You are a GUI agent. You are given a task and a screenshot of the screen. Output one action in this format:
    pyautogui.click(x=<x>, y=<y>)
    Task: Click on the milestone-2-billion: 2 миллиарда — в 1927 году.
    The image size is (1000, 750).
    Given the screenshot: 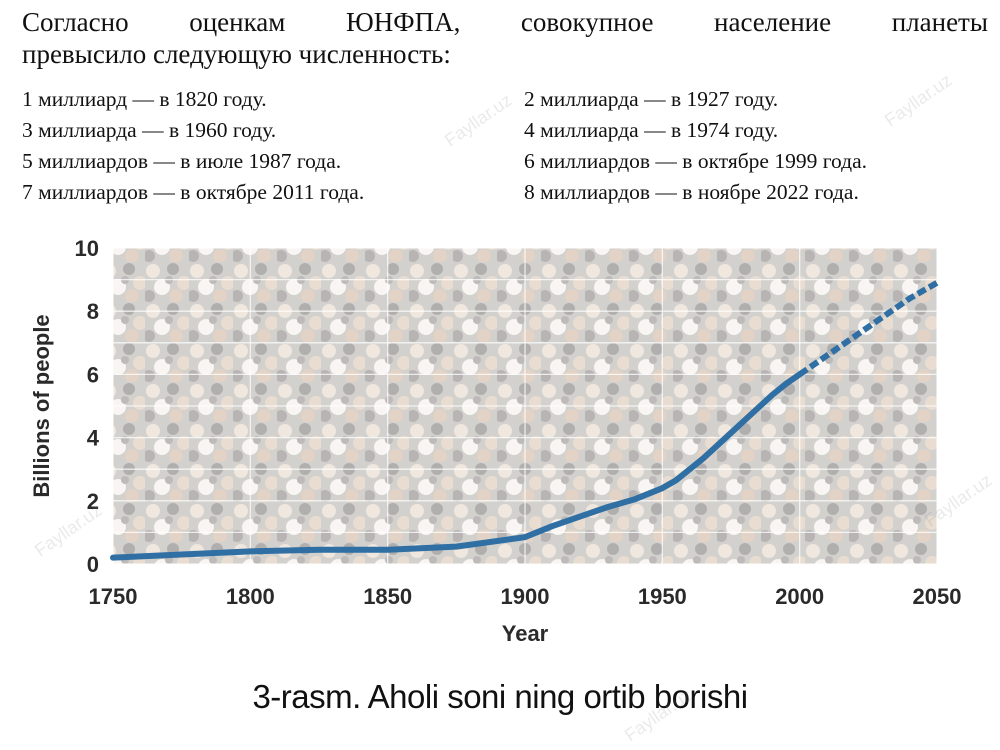 What is the action you would take?
    pyautogui.click(x=651, y=99)
    